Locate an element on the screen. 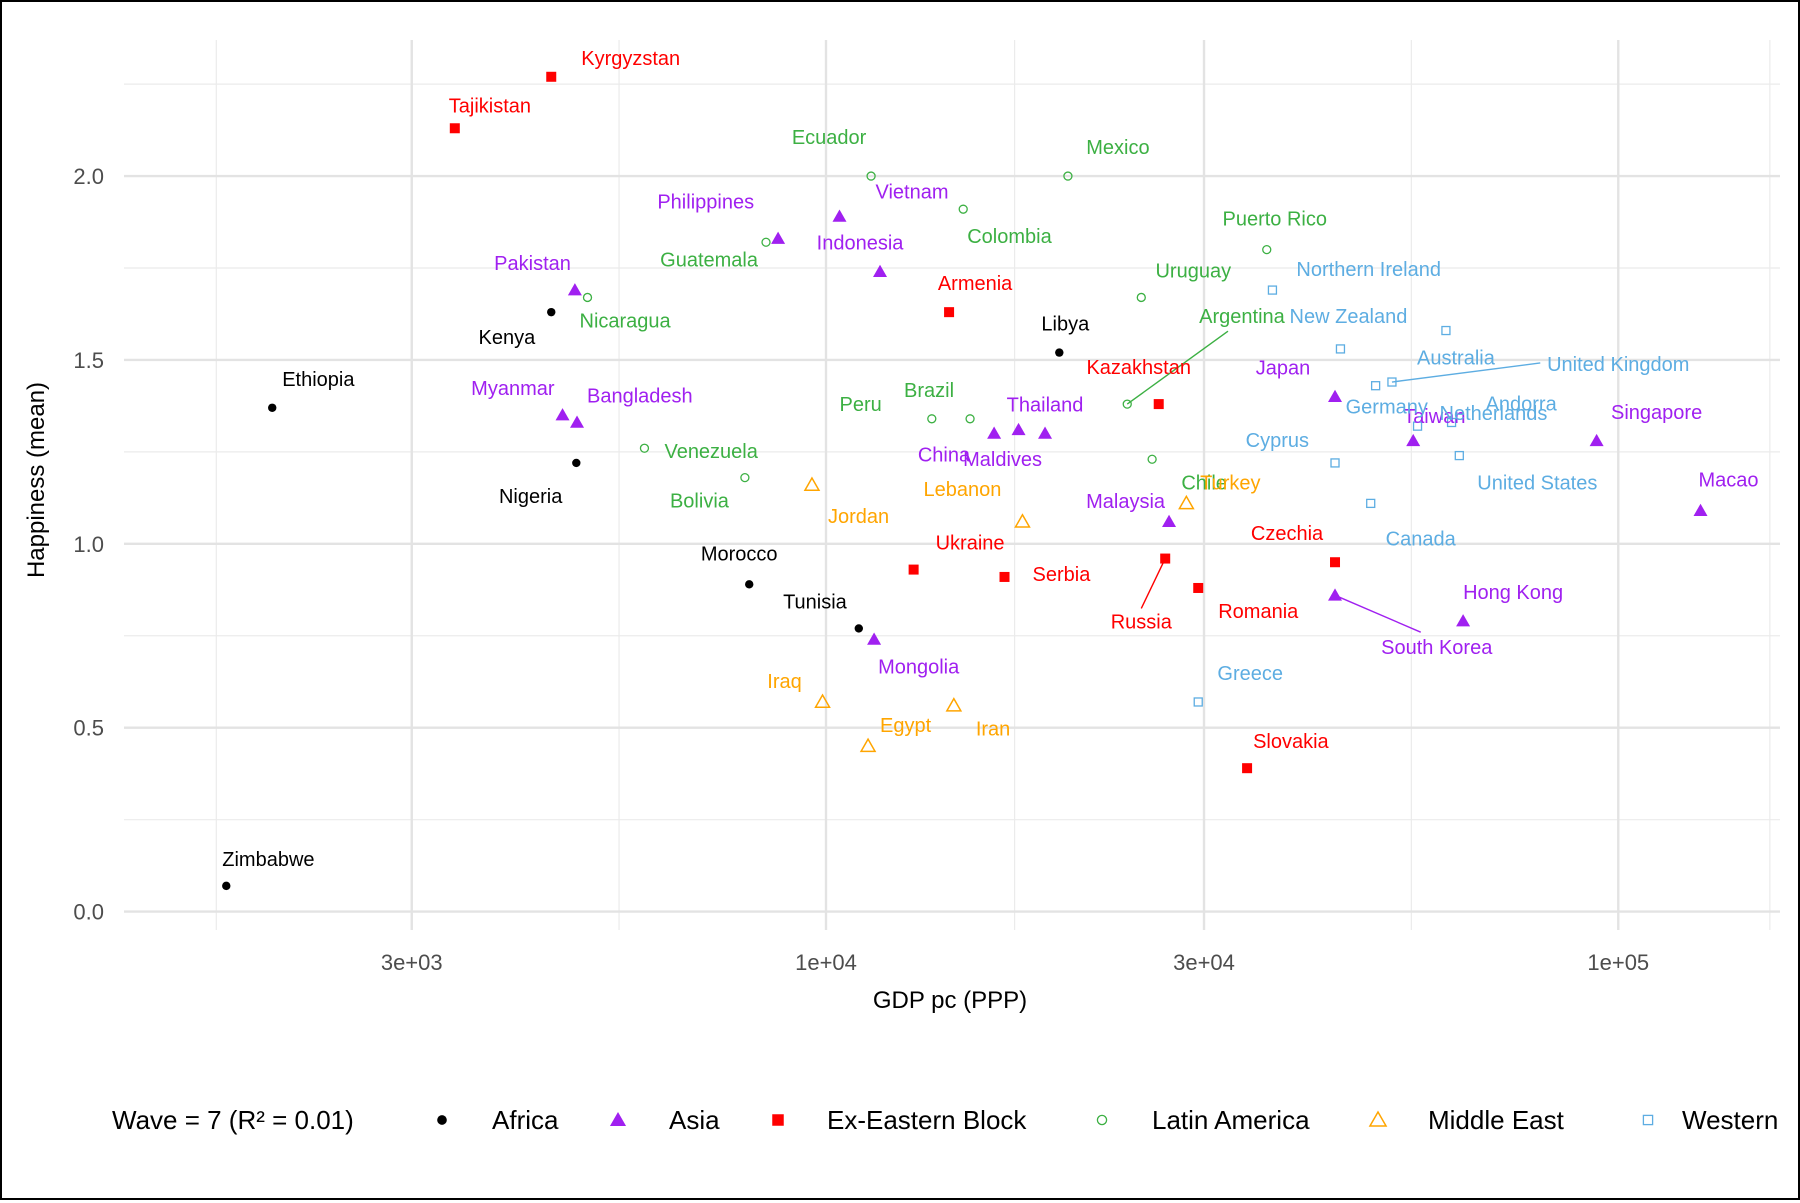  point-label: Guatemala is located at coordinates (709, 260).